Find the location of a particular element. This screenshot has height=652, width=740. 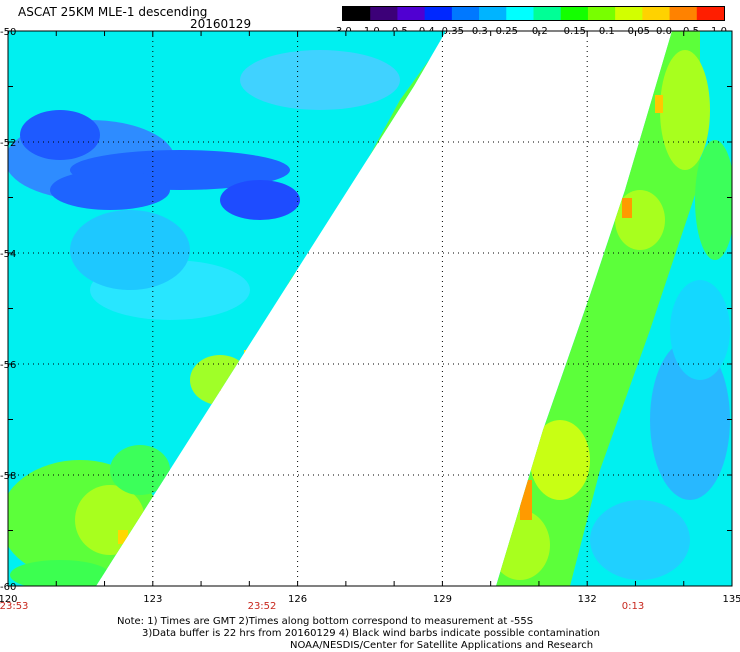

lon-label: 132 is located at coordinates (587, 599).